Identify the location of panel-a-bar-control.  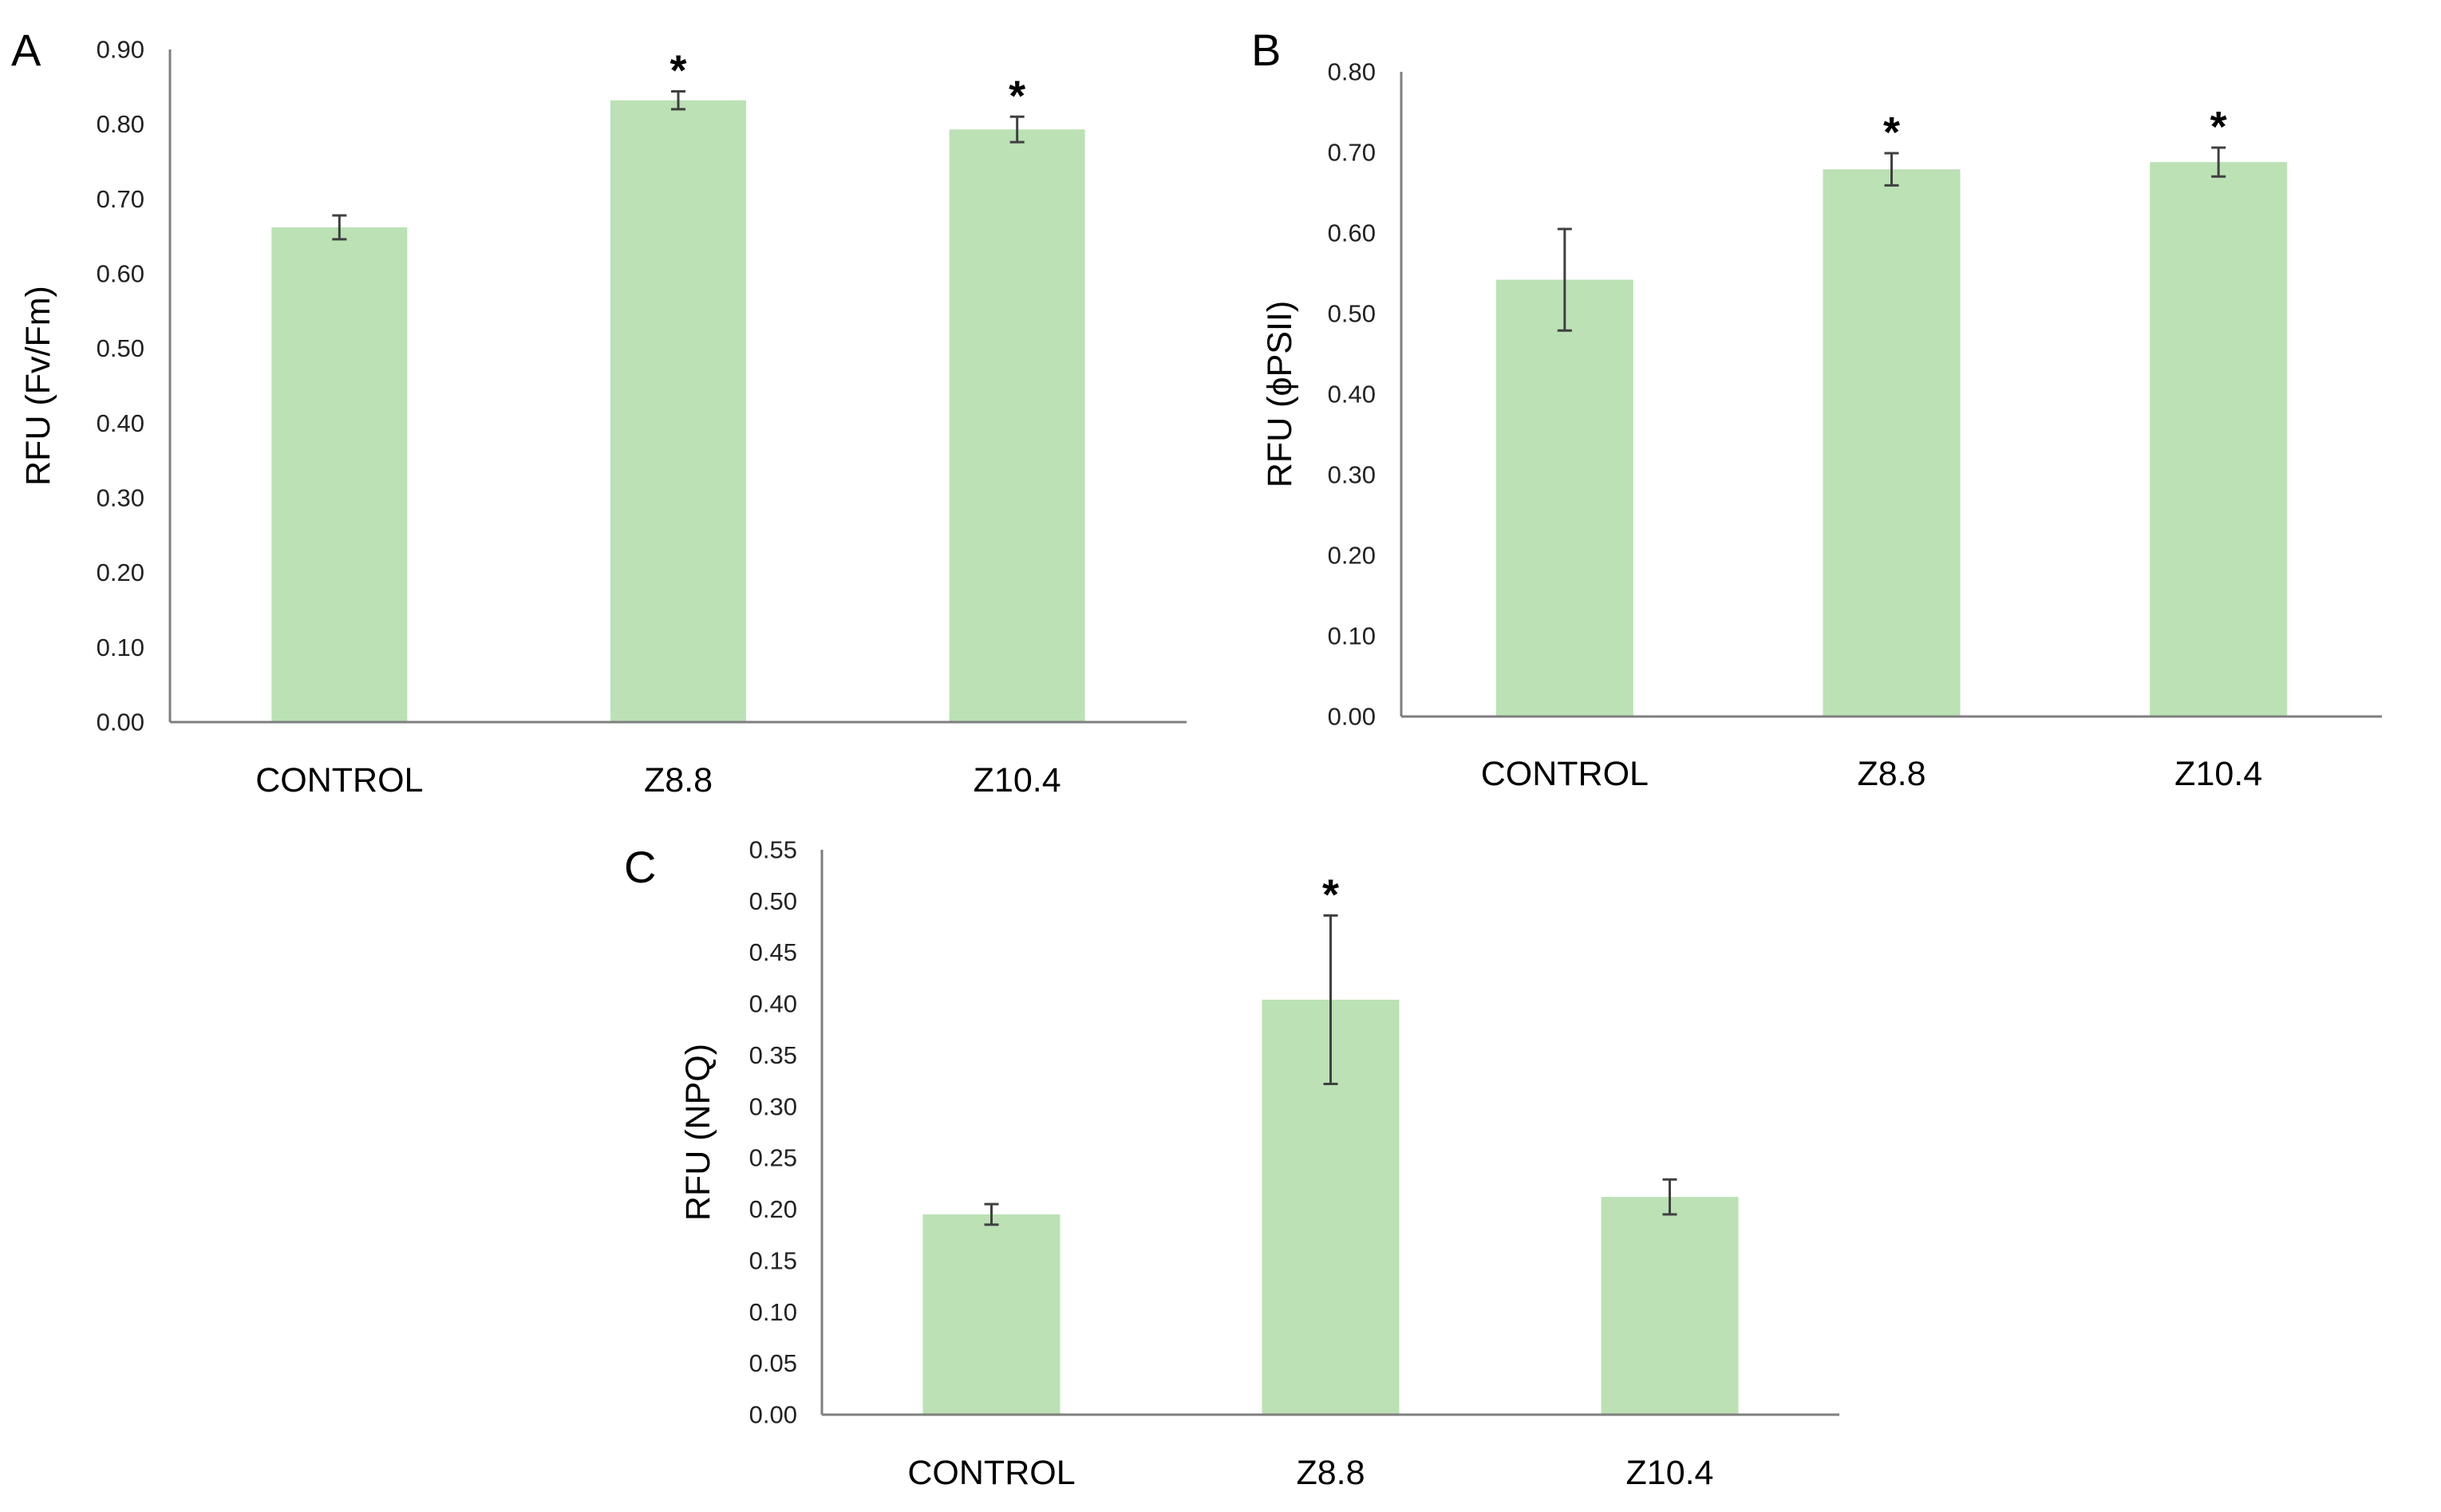
(339, 475).